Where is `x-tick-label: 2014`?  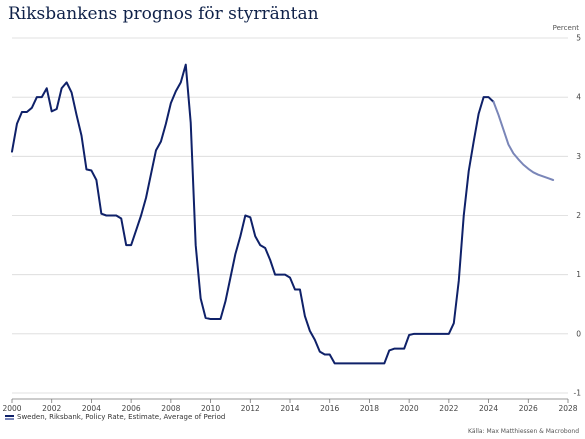
x-tick-label: 2014 is located at coordinates (289, 408).